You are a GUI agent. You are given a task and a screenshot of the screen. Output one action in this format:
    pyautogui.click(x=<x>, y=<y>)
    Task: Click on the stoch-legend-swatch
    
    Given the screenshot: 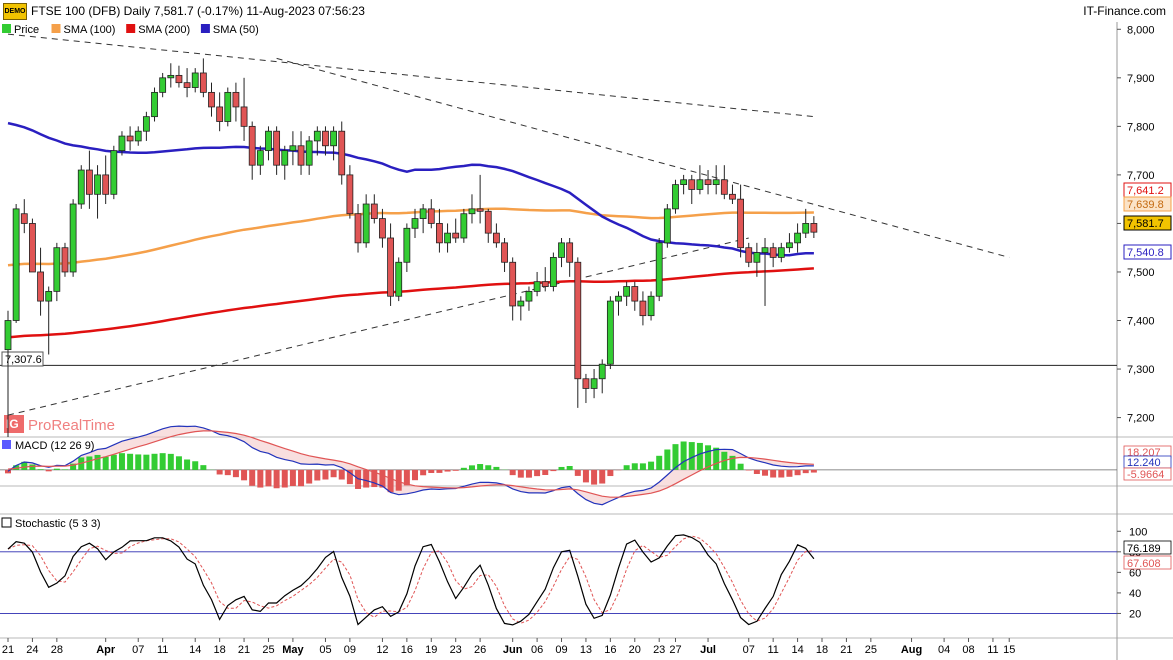 What is the action you would take?
    pyautogui.click(x=6, y=522)
    